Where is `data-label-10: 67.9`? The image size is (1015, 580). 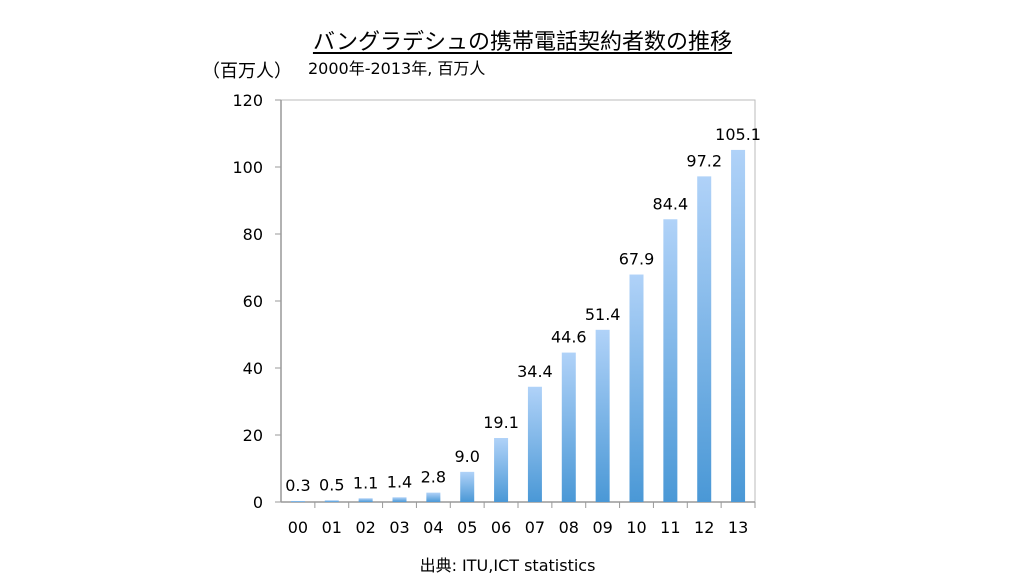 data-label-10: 67.9 is located at coordinates (637, 259).